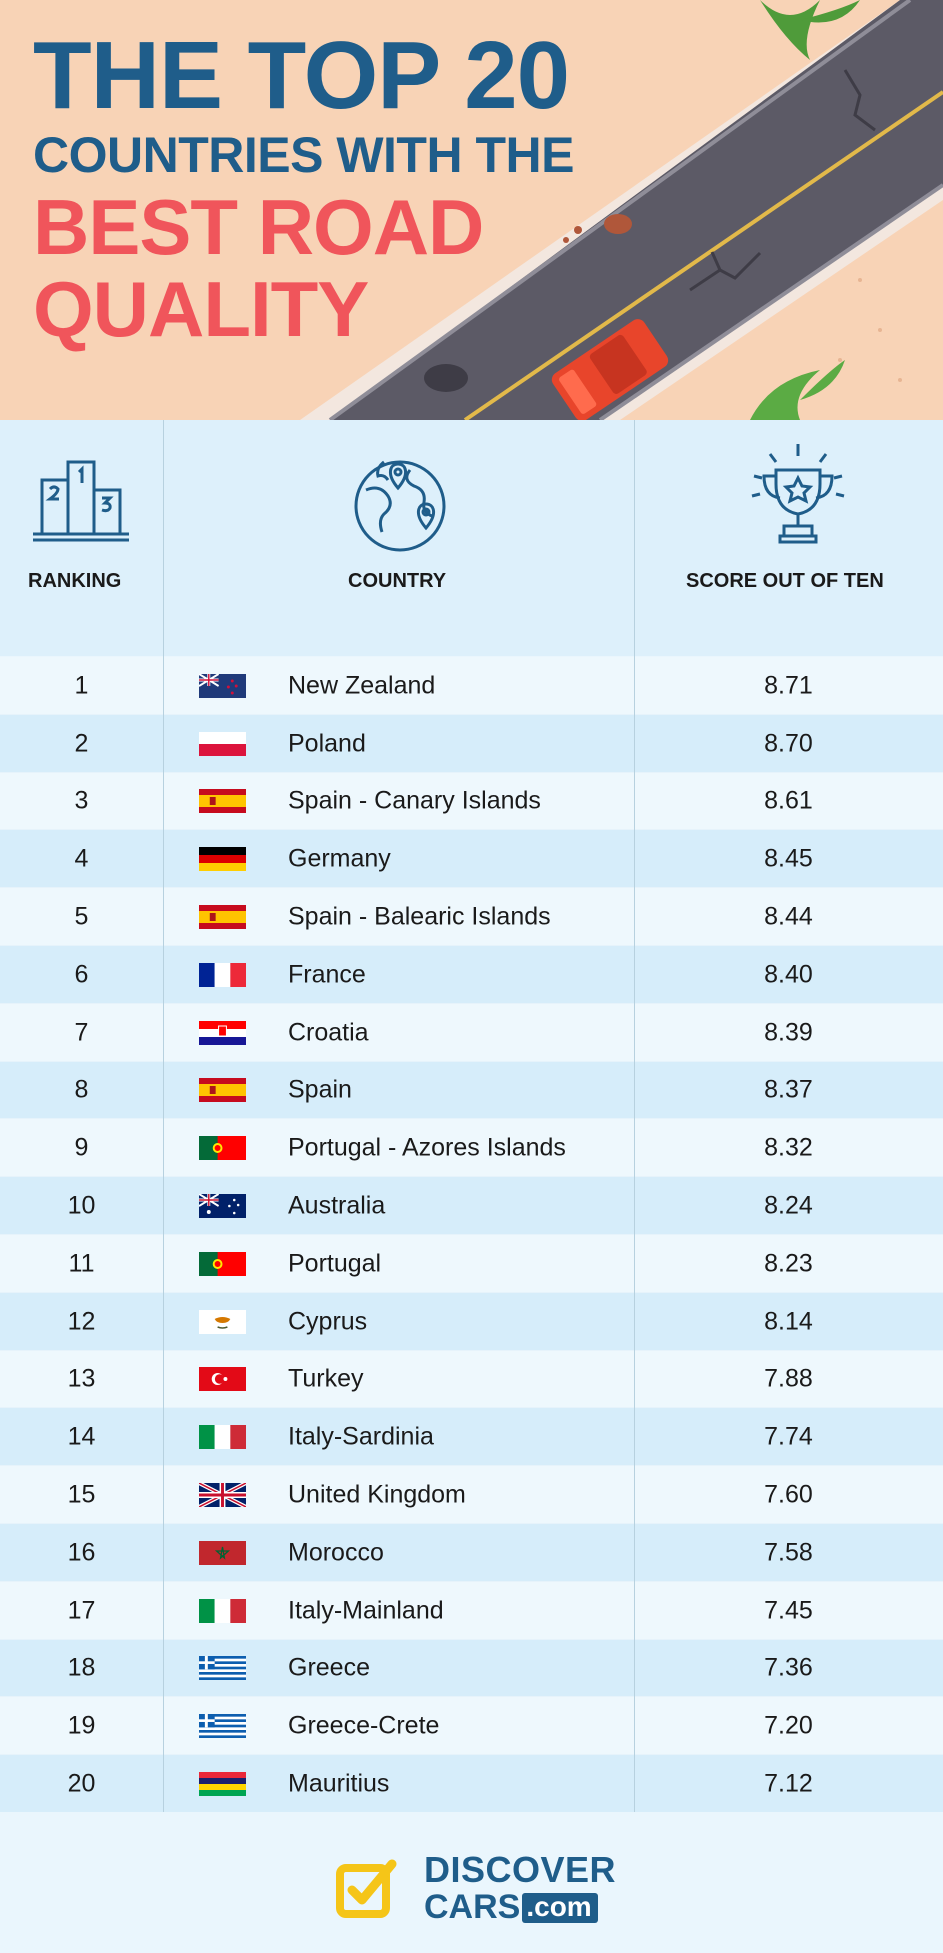  I want to click on rank-value: 2, so click(81, 743).